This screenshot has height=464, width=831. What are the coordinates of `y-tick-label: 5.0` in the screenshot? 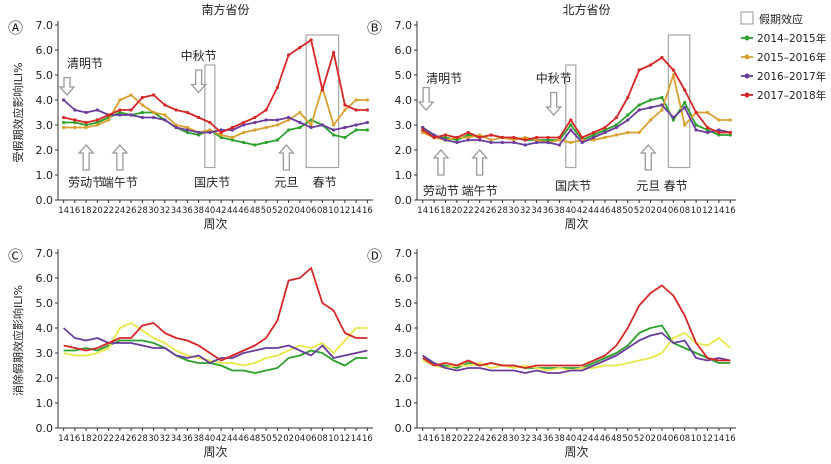 It's located at (404, 75).